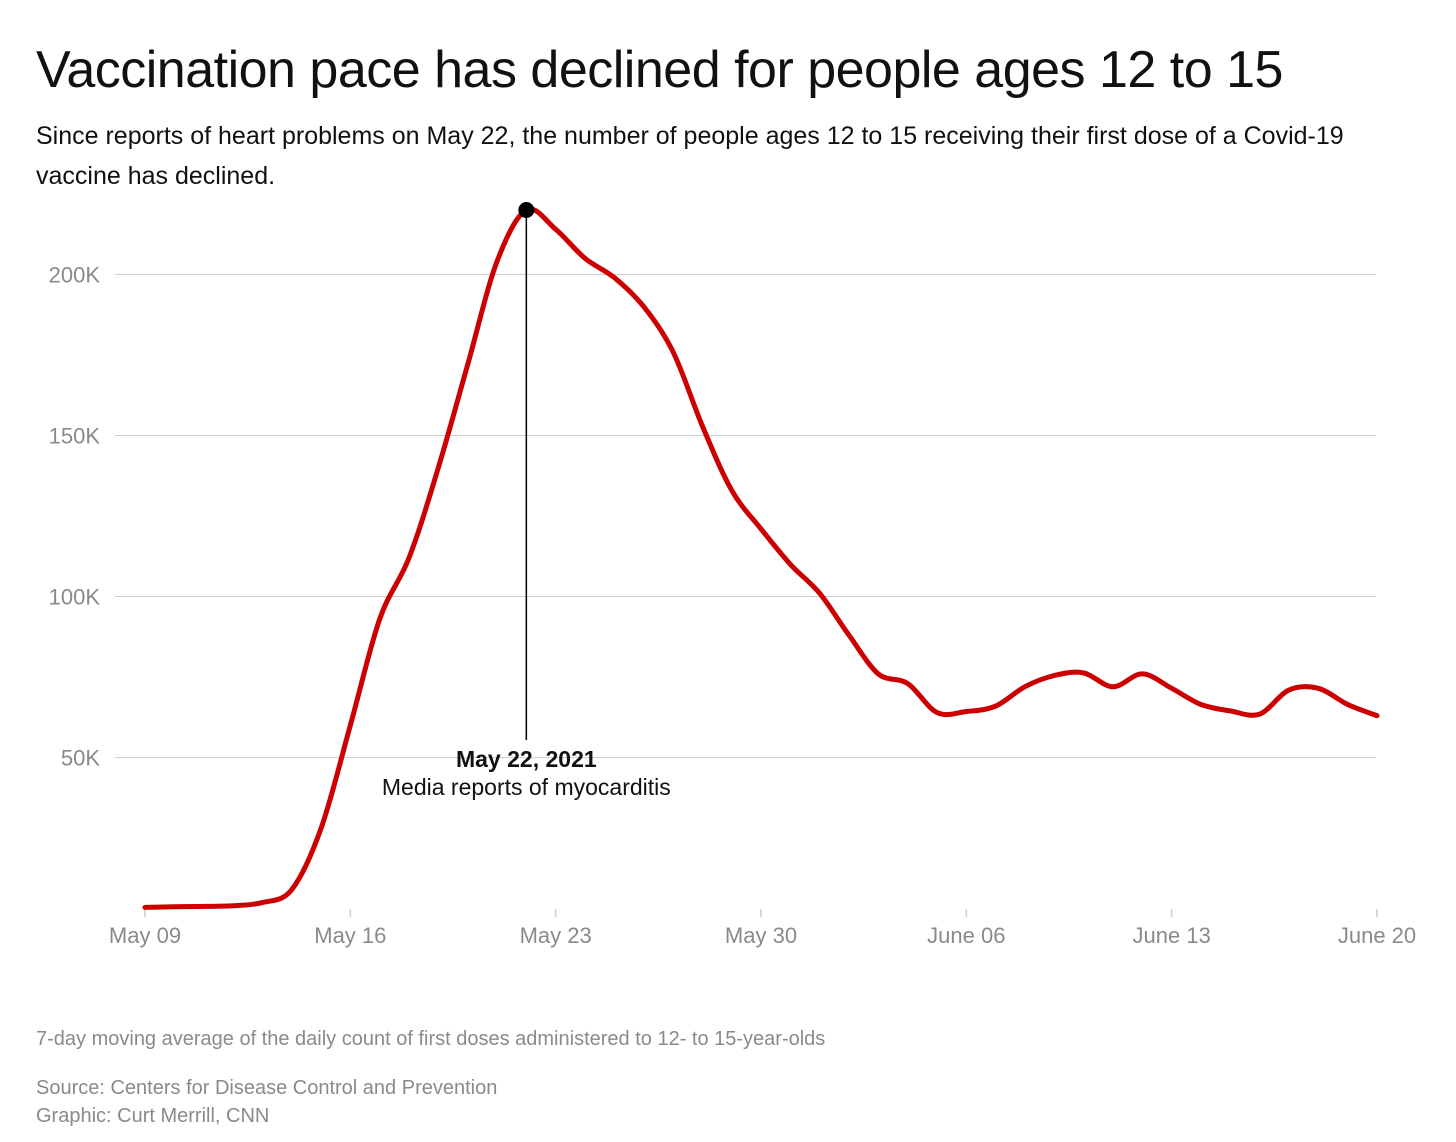 This screenshot has height=1142, width=1456. Describe the element at coordinates (526, 759) in the screenshot. I see `annotation-title: May 22, 2021` at that location.